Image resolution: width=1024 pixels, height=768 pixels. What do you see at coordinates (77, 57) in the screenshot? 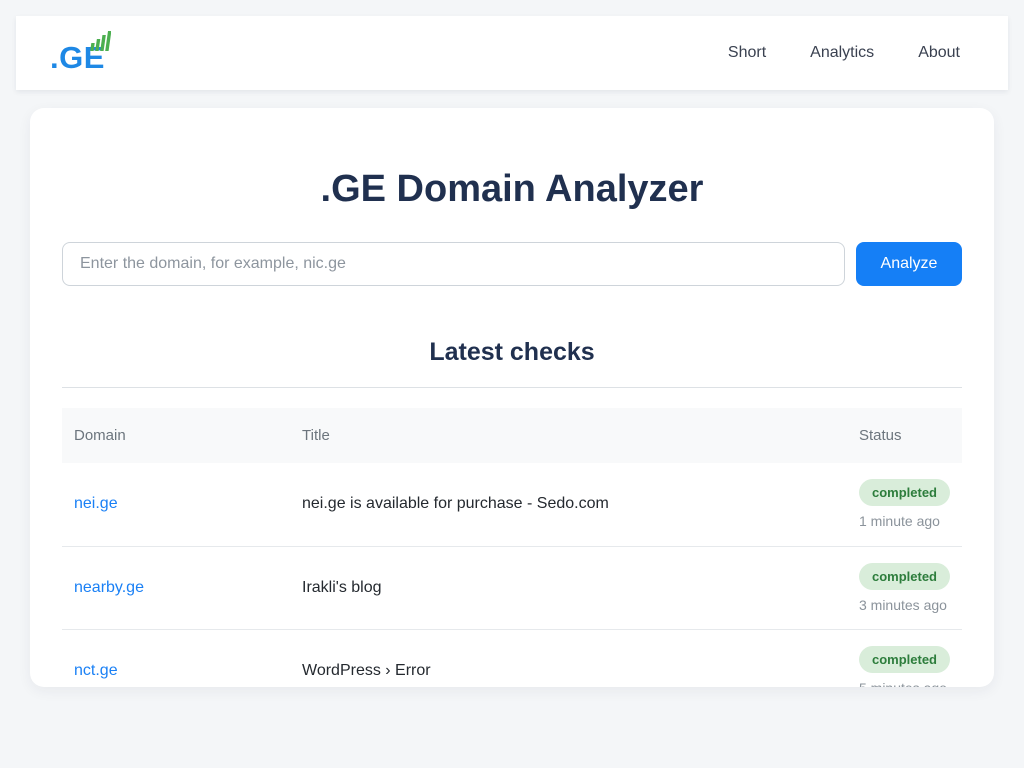
I see `logo-text: .GE` at bounding box center [77, 57].